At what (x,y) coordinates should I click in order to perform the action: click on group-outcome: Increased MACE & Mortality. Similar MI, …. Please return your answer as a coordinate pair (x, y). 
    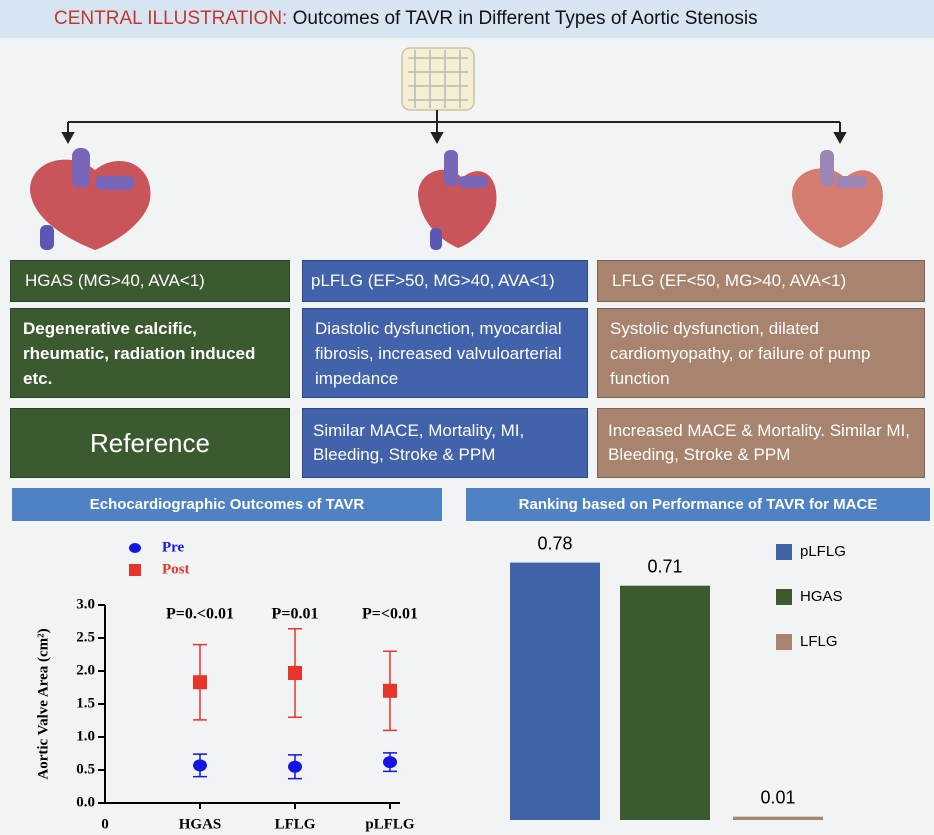
    Looking at the image, I should click on (761, 443).